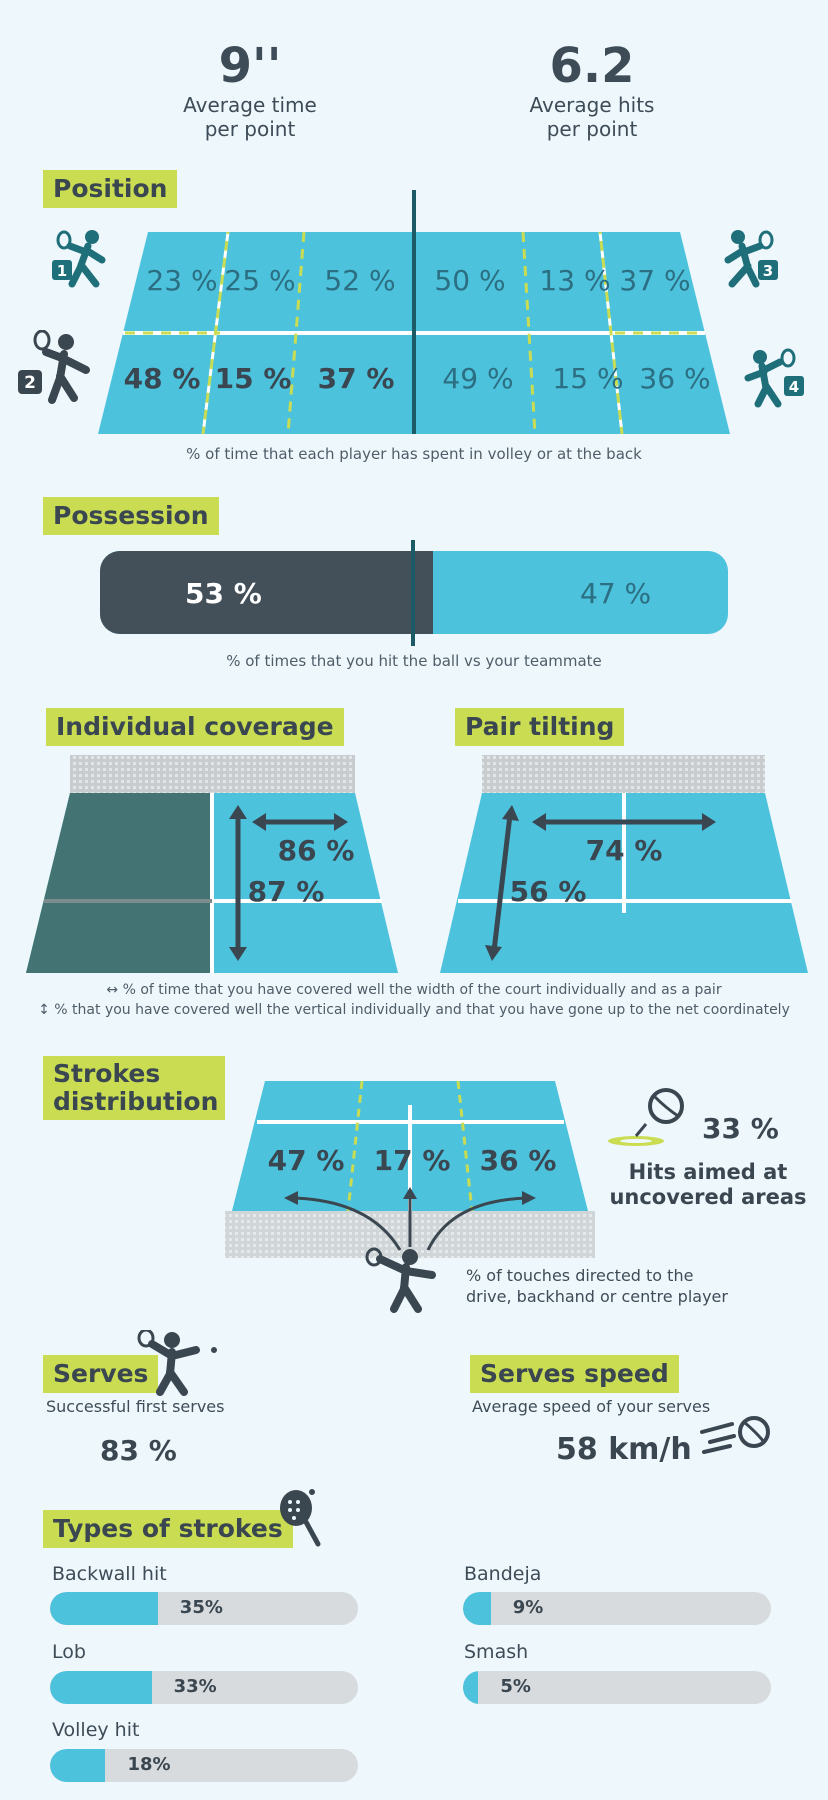 The image size is (828, 1800). I want to click on pair-tilting-title: Pair tilting, so click(540, 727).